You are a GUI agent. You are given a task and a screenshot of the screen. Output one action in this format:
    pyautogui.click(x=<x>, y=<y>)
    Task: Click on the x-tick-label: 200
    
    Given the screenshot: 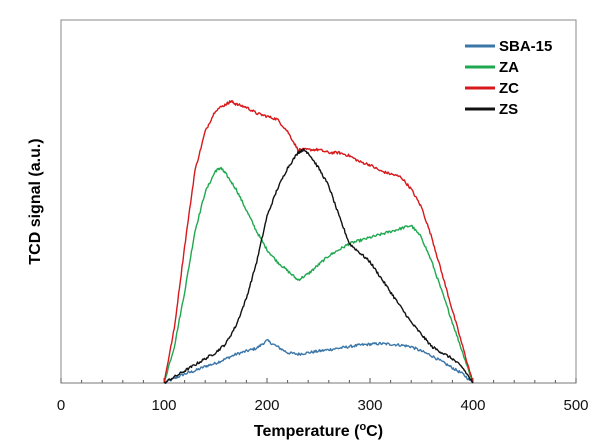 What is the action you would take?
    pyautogui.click(x=266, y=405)
    